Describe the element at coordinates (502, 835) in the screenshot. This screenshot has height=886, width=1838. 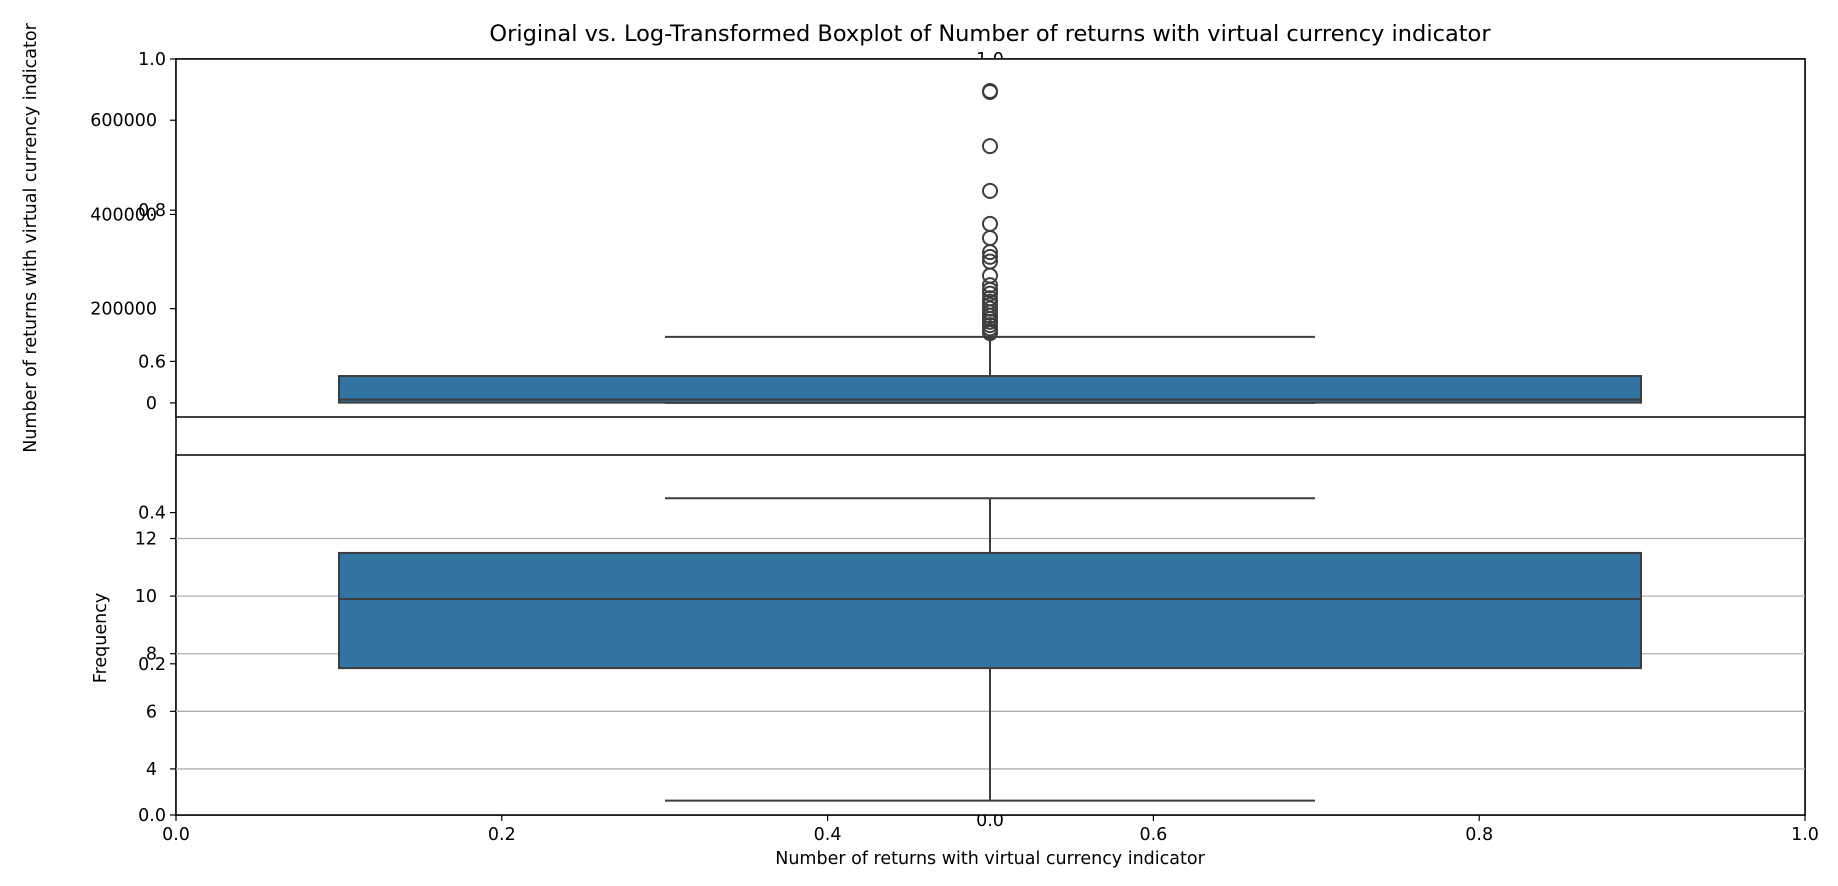
I see `x-tick-label: 0.2` at that location.